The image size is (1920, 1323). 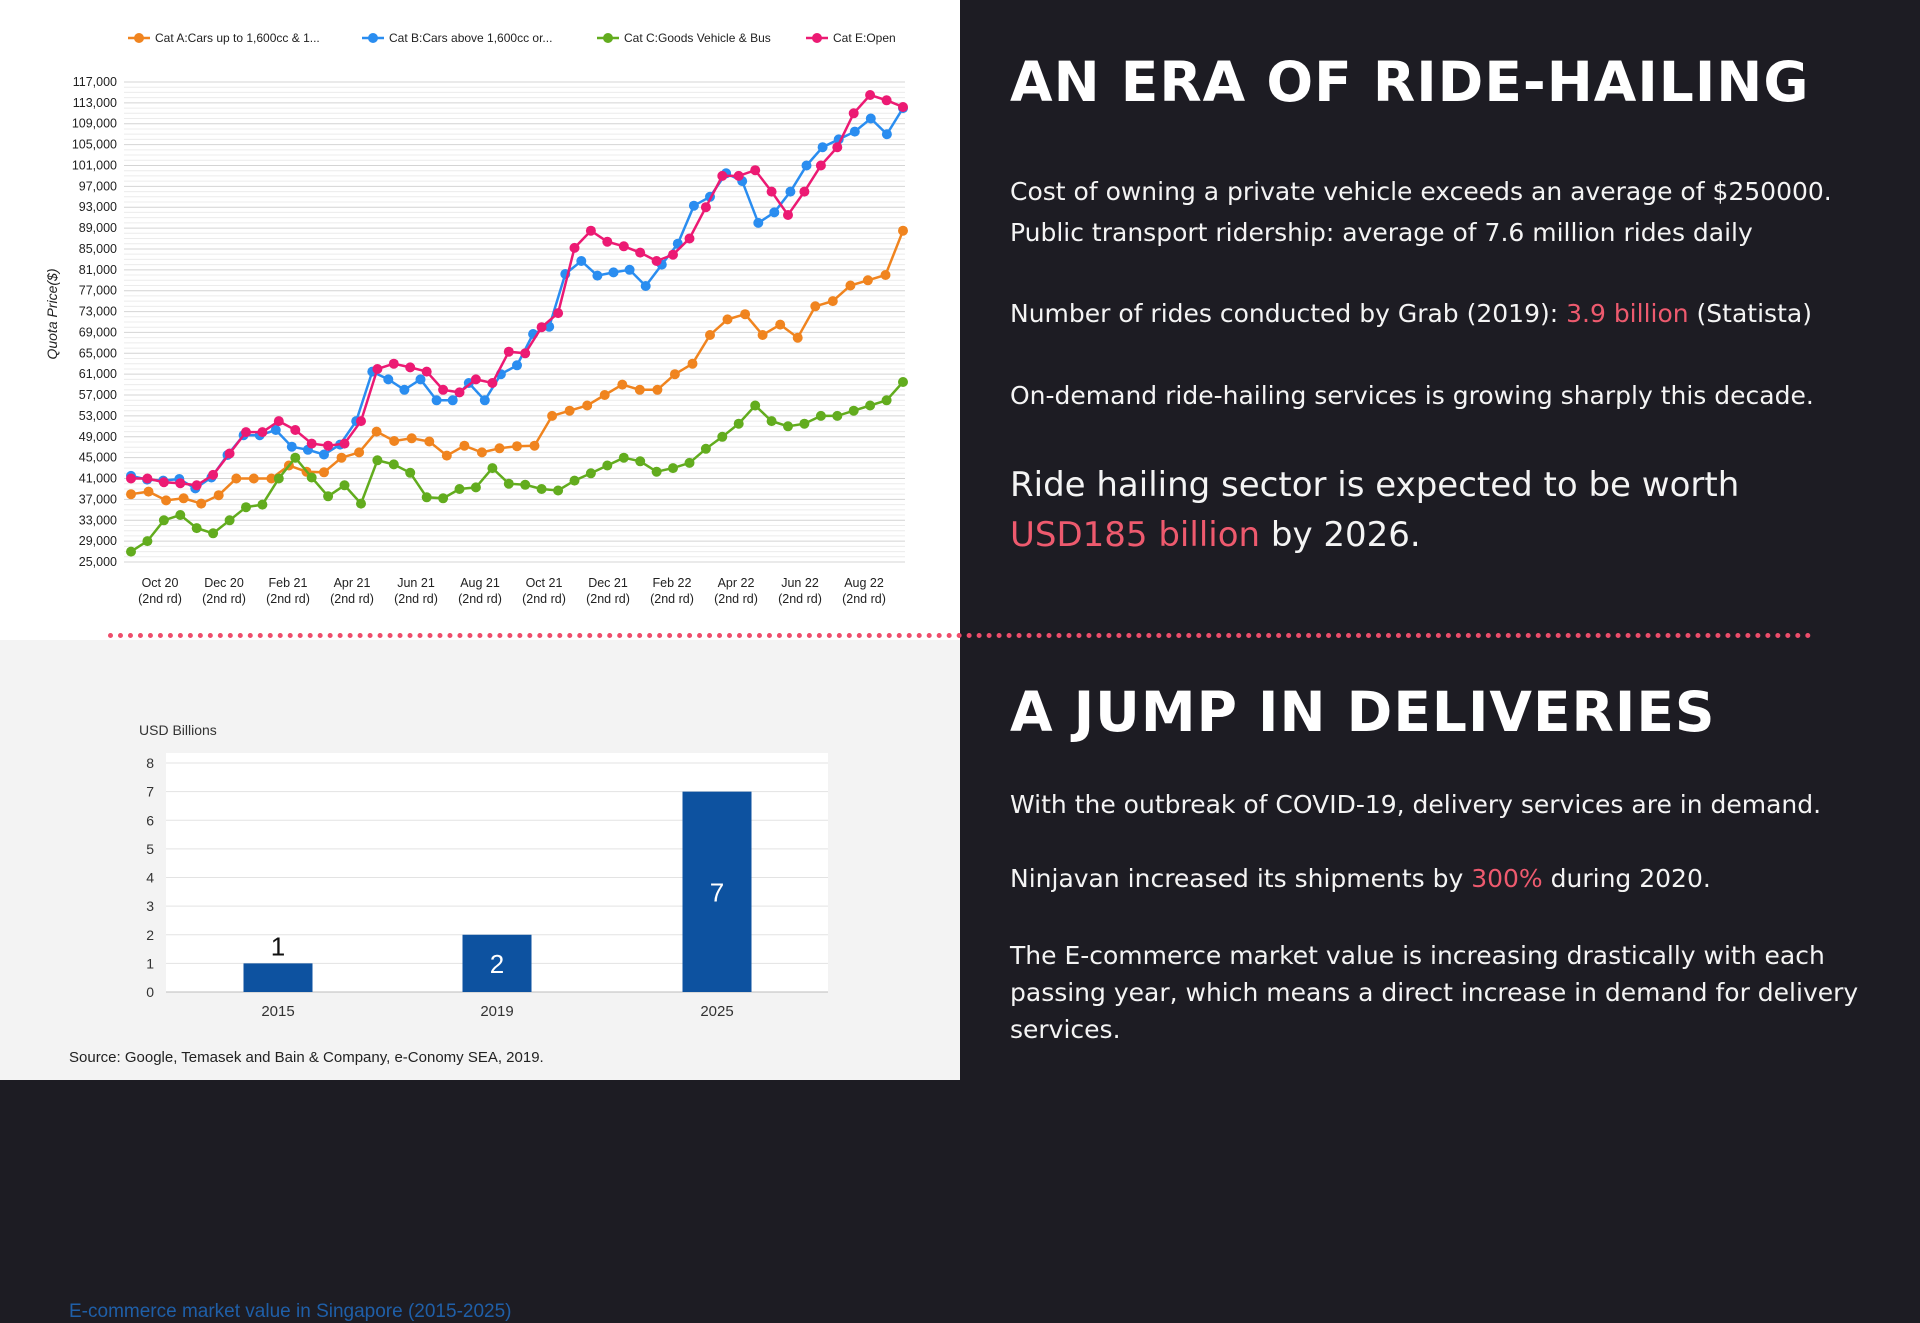 I want to click on sector-suffix: by 2026., so click(x=1340, y=535).